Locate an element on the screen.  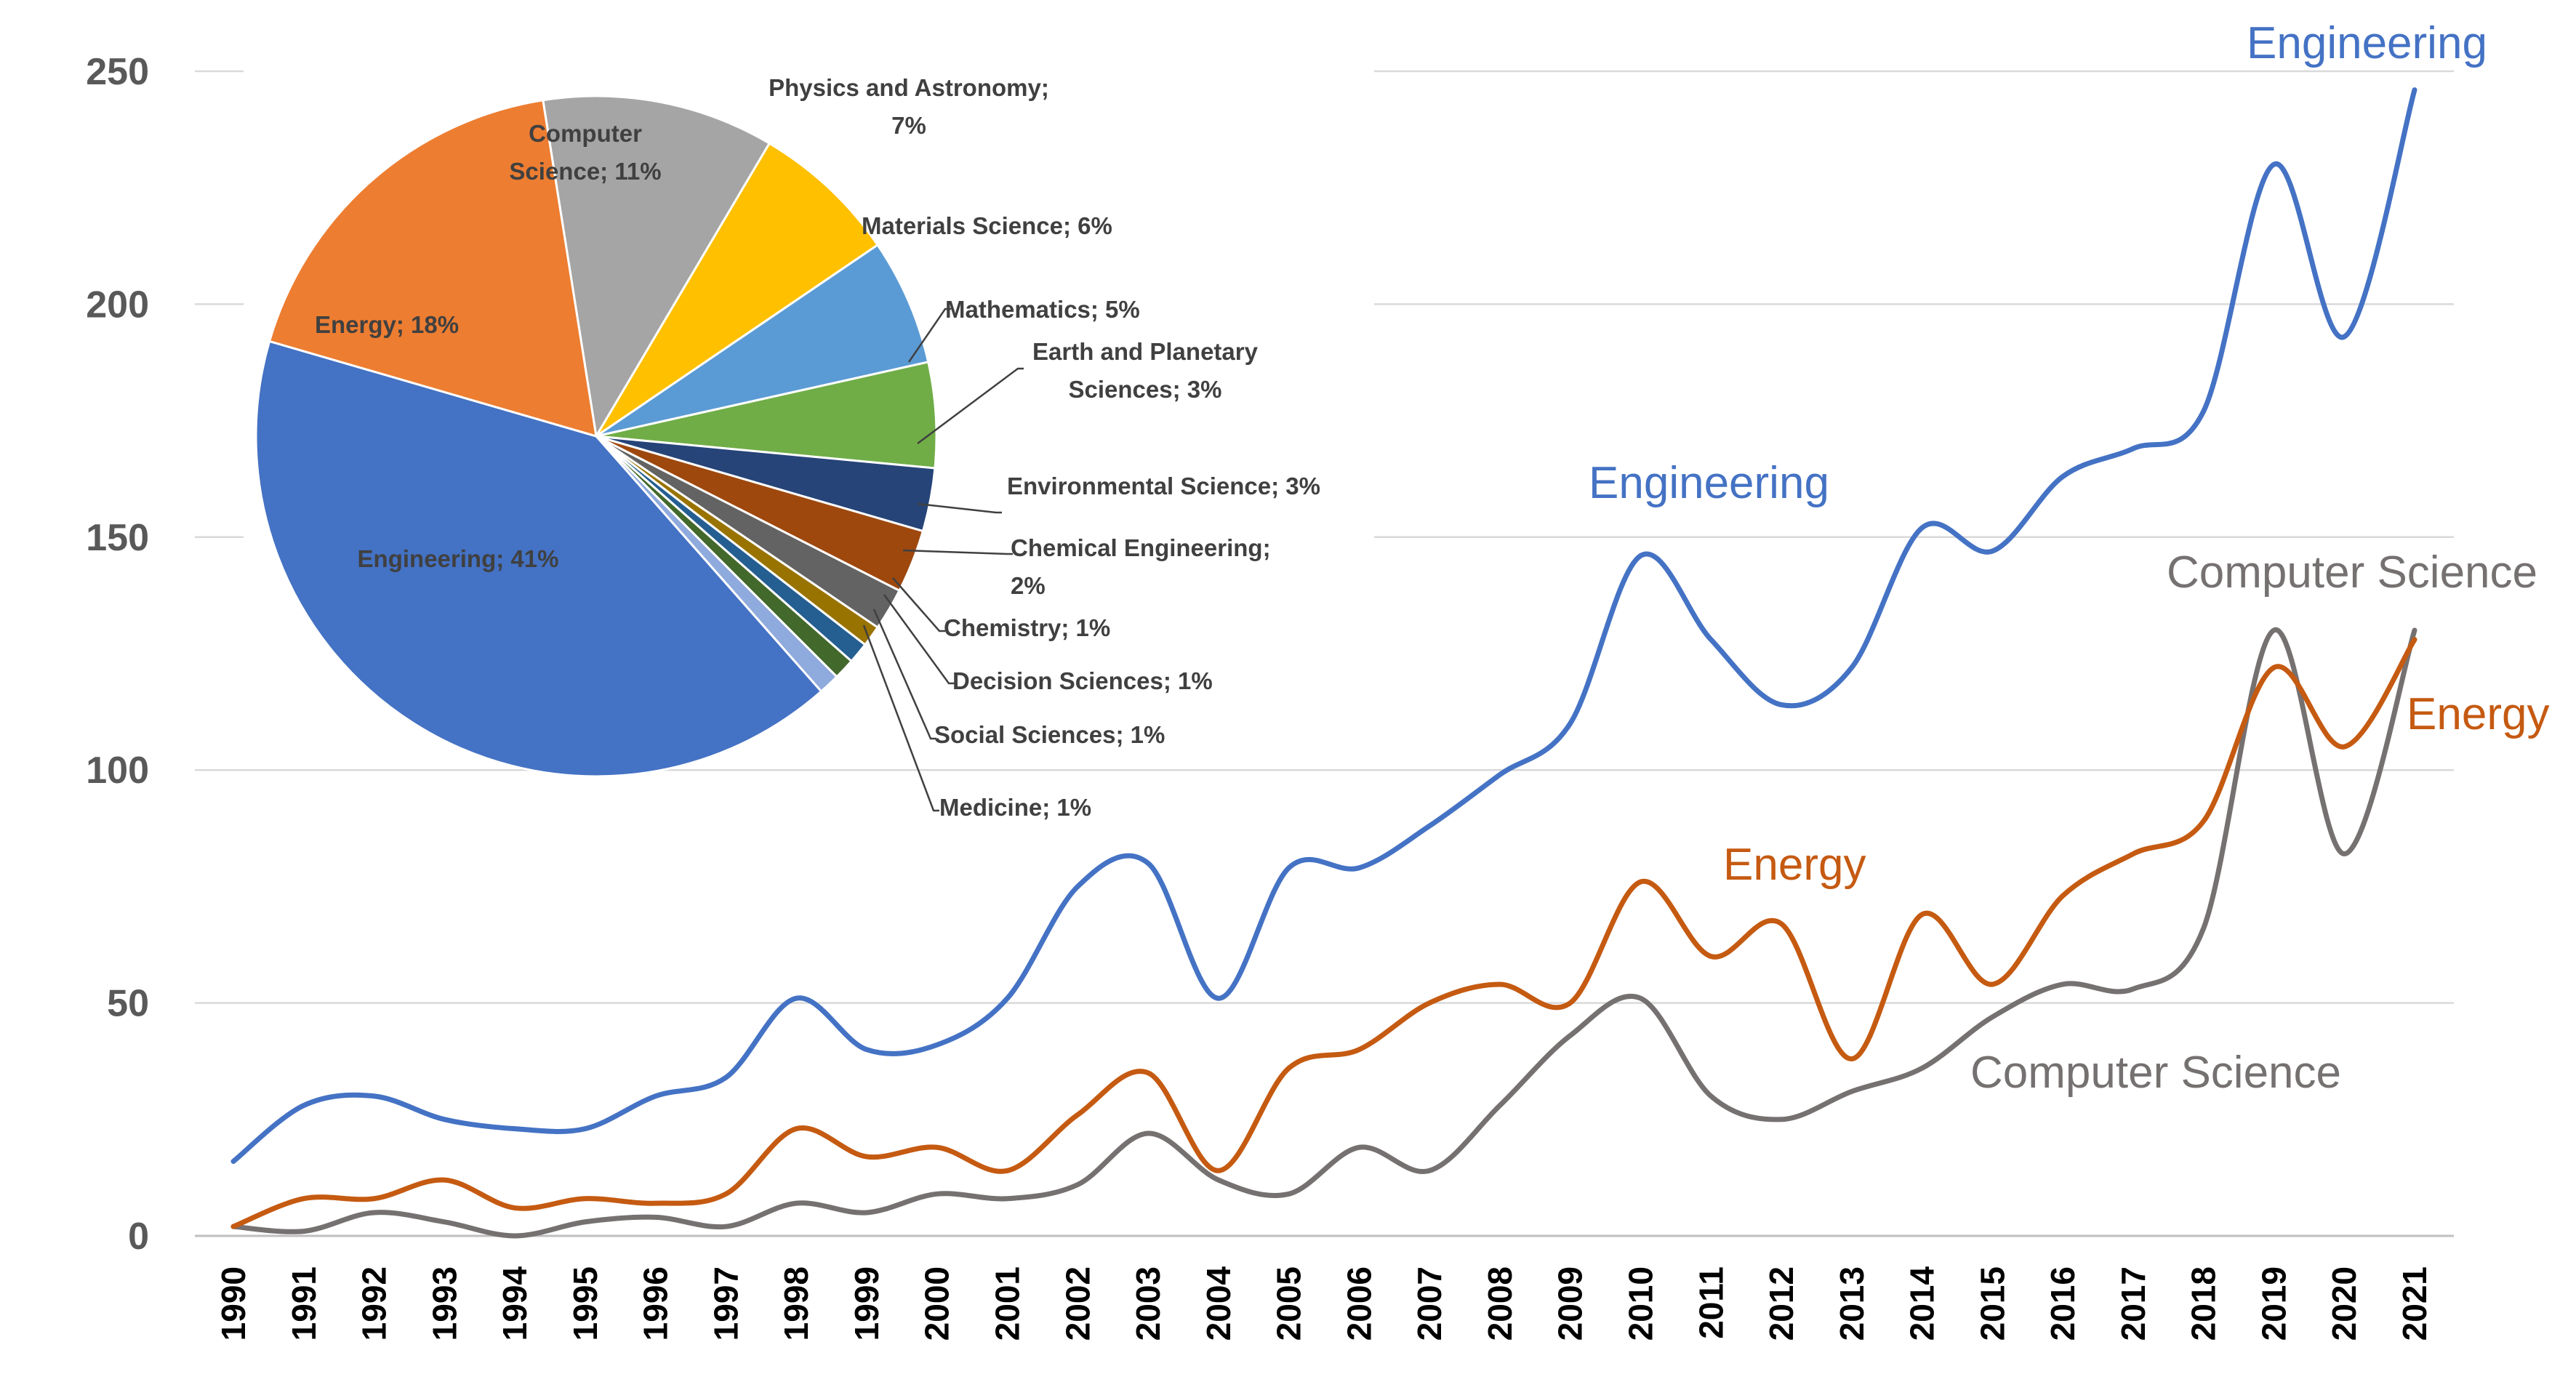
y-tick-label-100: 100 is located at coordinates (117, 771).